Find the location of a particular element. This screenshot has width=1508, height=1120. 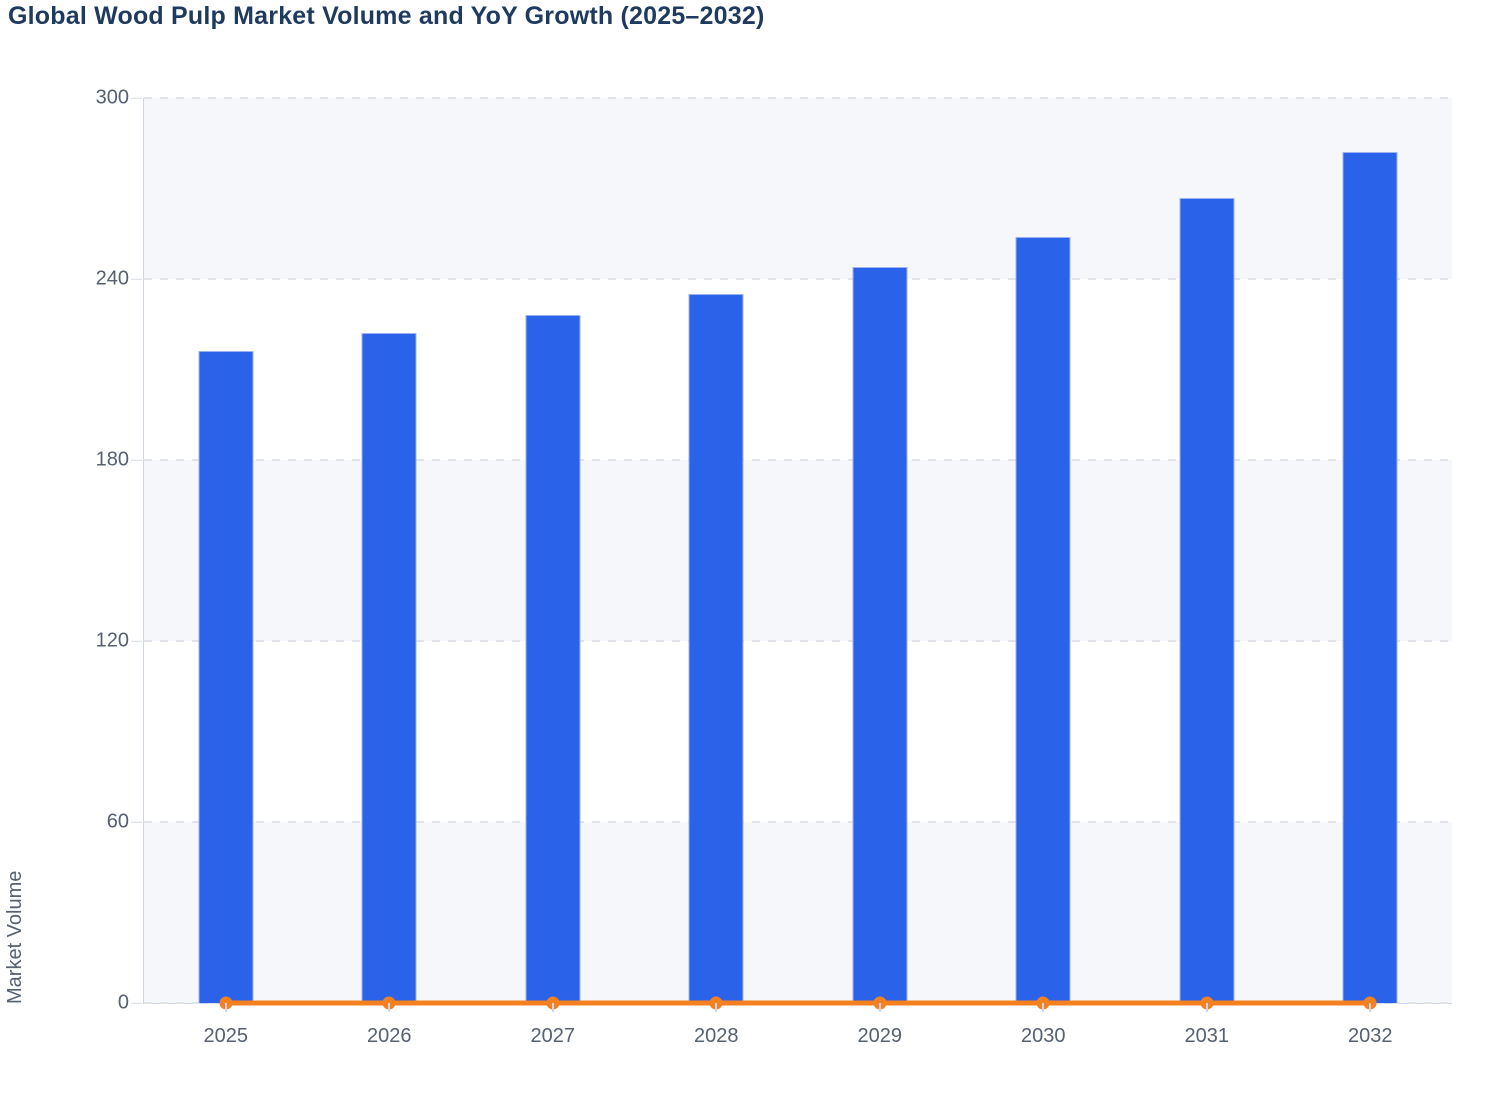

y-axis-tick-label: 300 is located at coordinates (112, 97).